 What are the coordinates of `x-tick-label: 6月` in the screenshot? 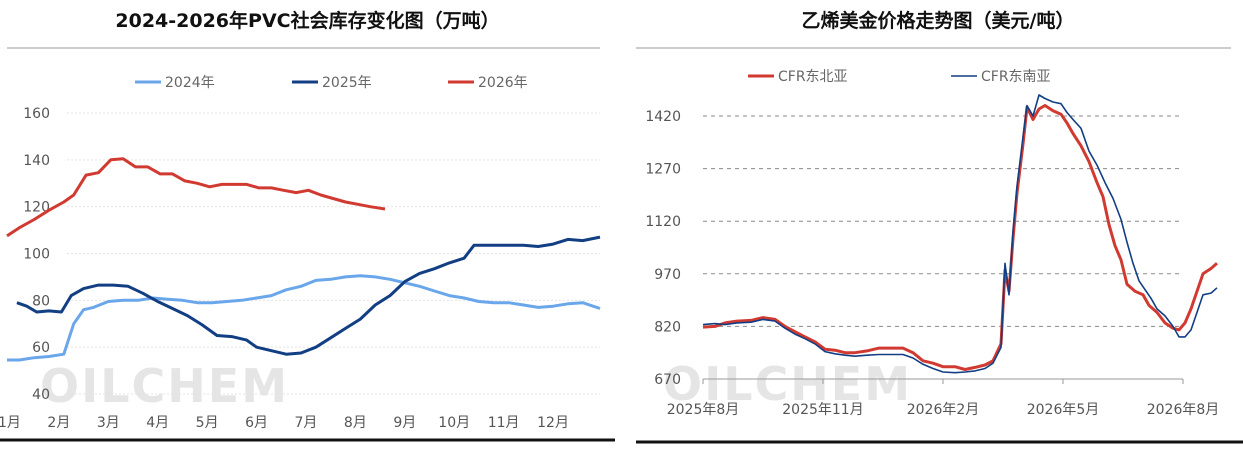 It's located at (256, 423).